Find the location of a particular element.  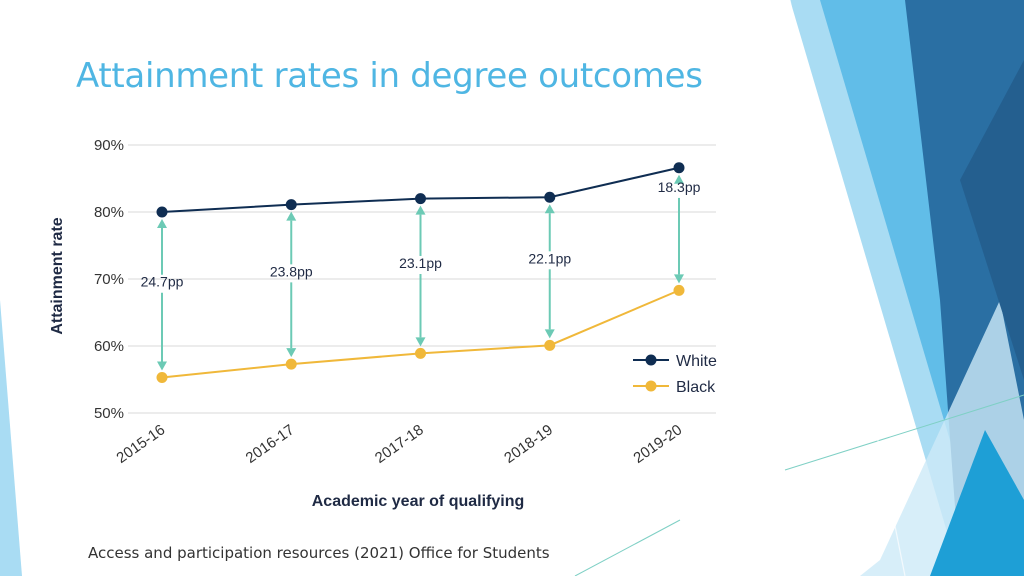

y-tick-label: 80% is located at coordinates (109, 212).